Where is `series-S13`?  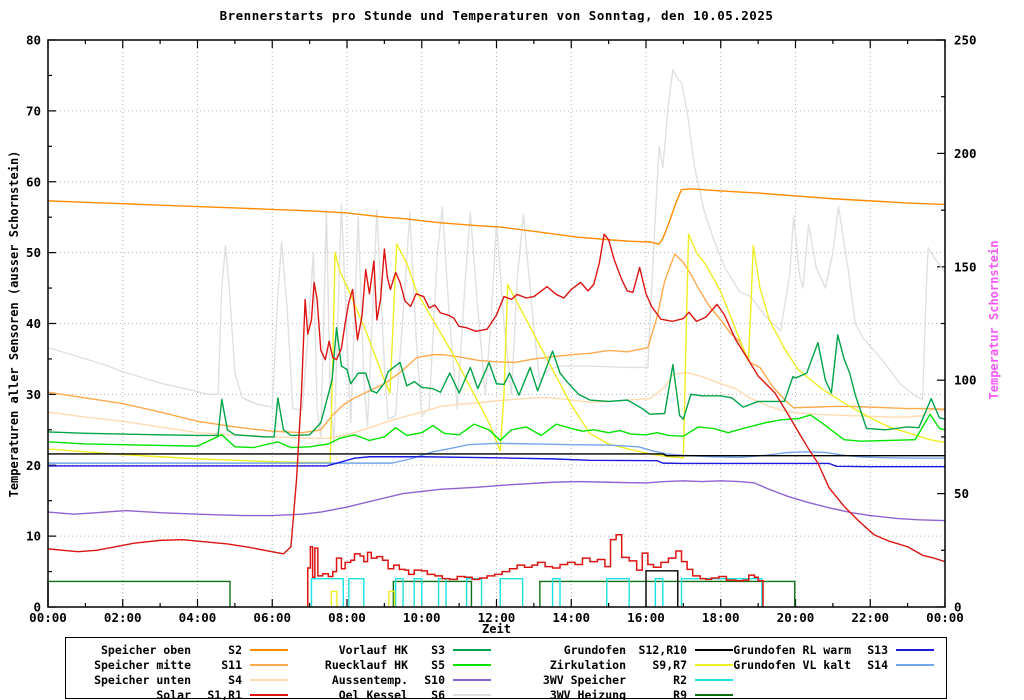 series-S13 is located at coordinates (496, 462).